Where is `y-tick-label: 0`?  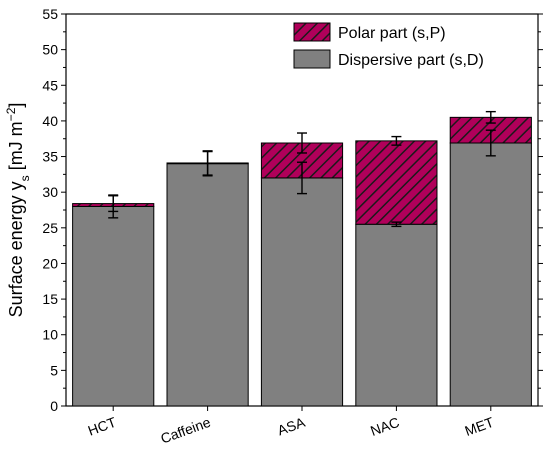
y-tick-label: 0 is located at coordinates (54, 406).